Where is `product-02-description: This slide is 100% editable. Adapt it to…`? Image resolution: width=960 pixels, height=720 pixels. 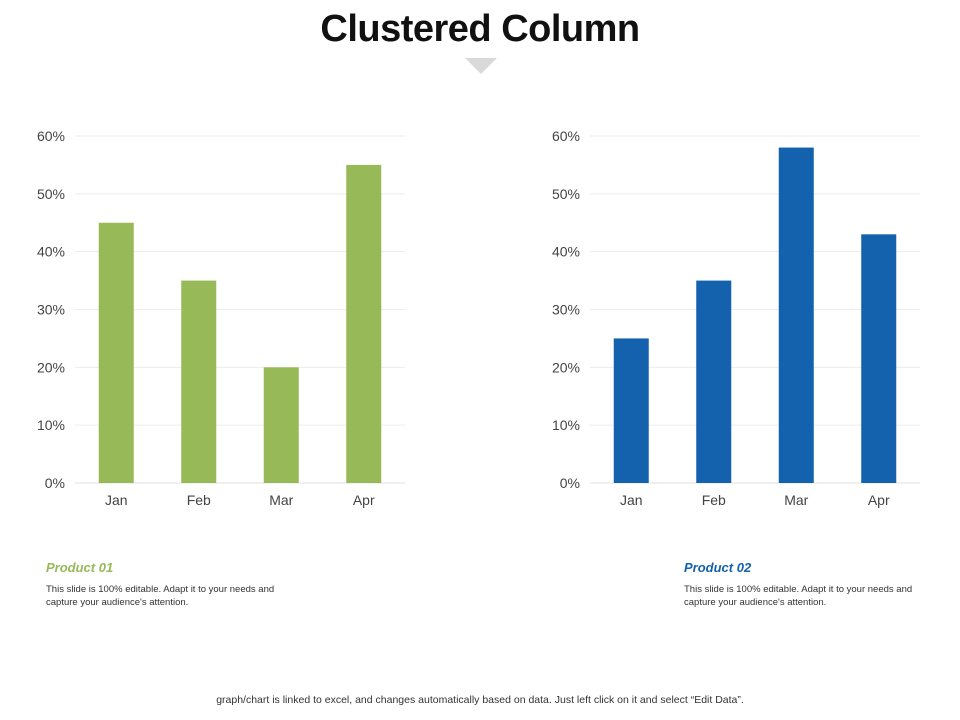 product-02-description: This slide is 100% editable. Adapt it to… is located at coordinates (798, 596).